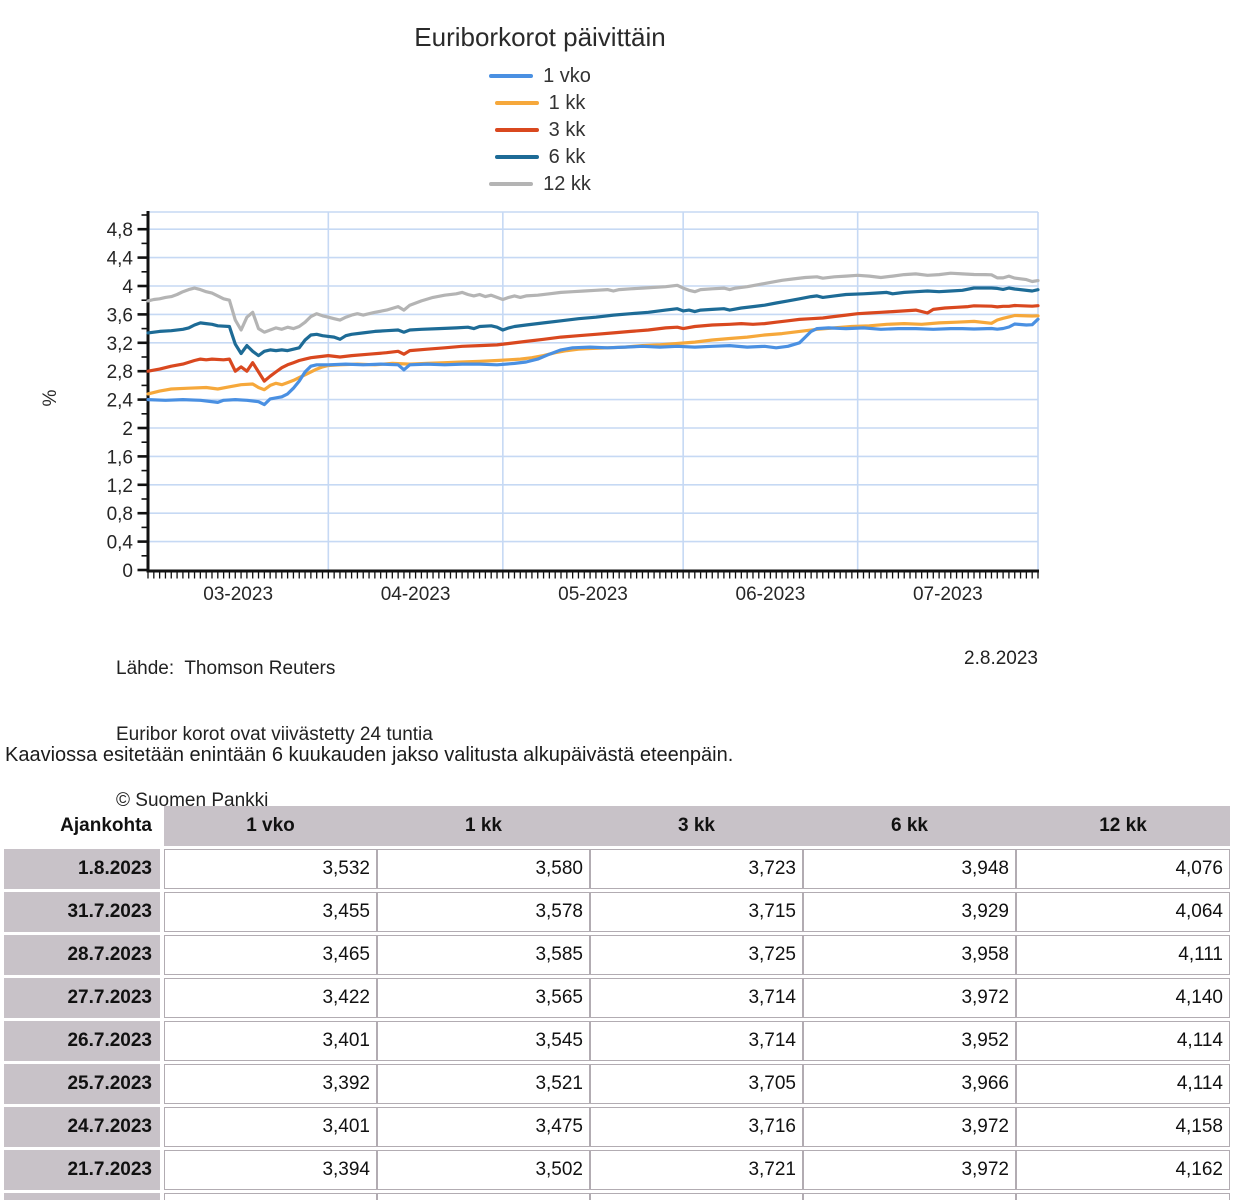 Image resolution: width=1239 pixels, height=1200 pixels. Describe the element at coordinates (909, 1041) in the screenshot. I see `table-value-cell: 3,952` at that location.